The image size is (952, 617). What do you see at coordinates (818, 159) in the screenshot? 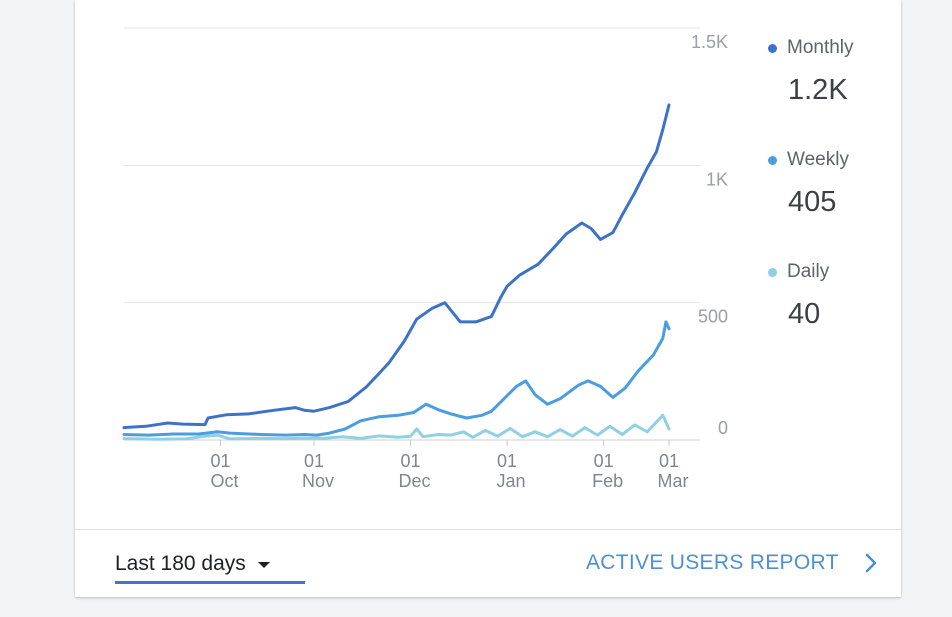
I see `legend-label-weekly: Weekly` at bounding box center [818, 159].